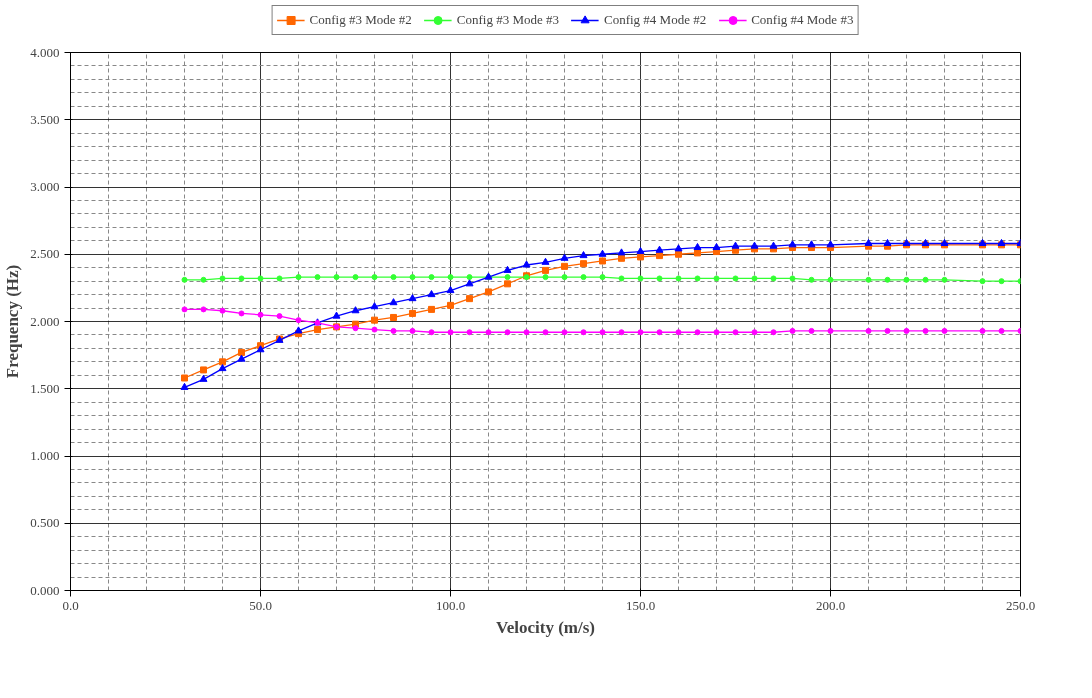 This screenshot has height=698, width=1092. Describe the element at coordinates (45, 590) in the screenshot. I see `y-tick-label: 0.000` at that location.